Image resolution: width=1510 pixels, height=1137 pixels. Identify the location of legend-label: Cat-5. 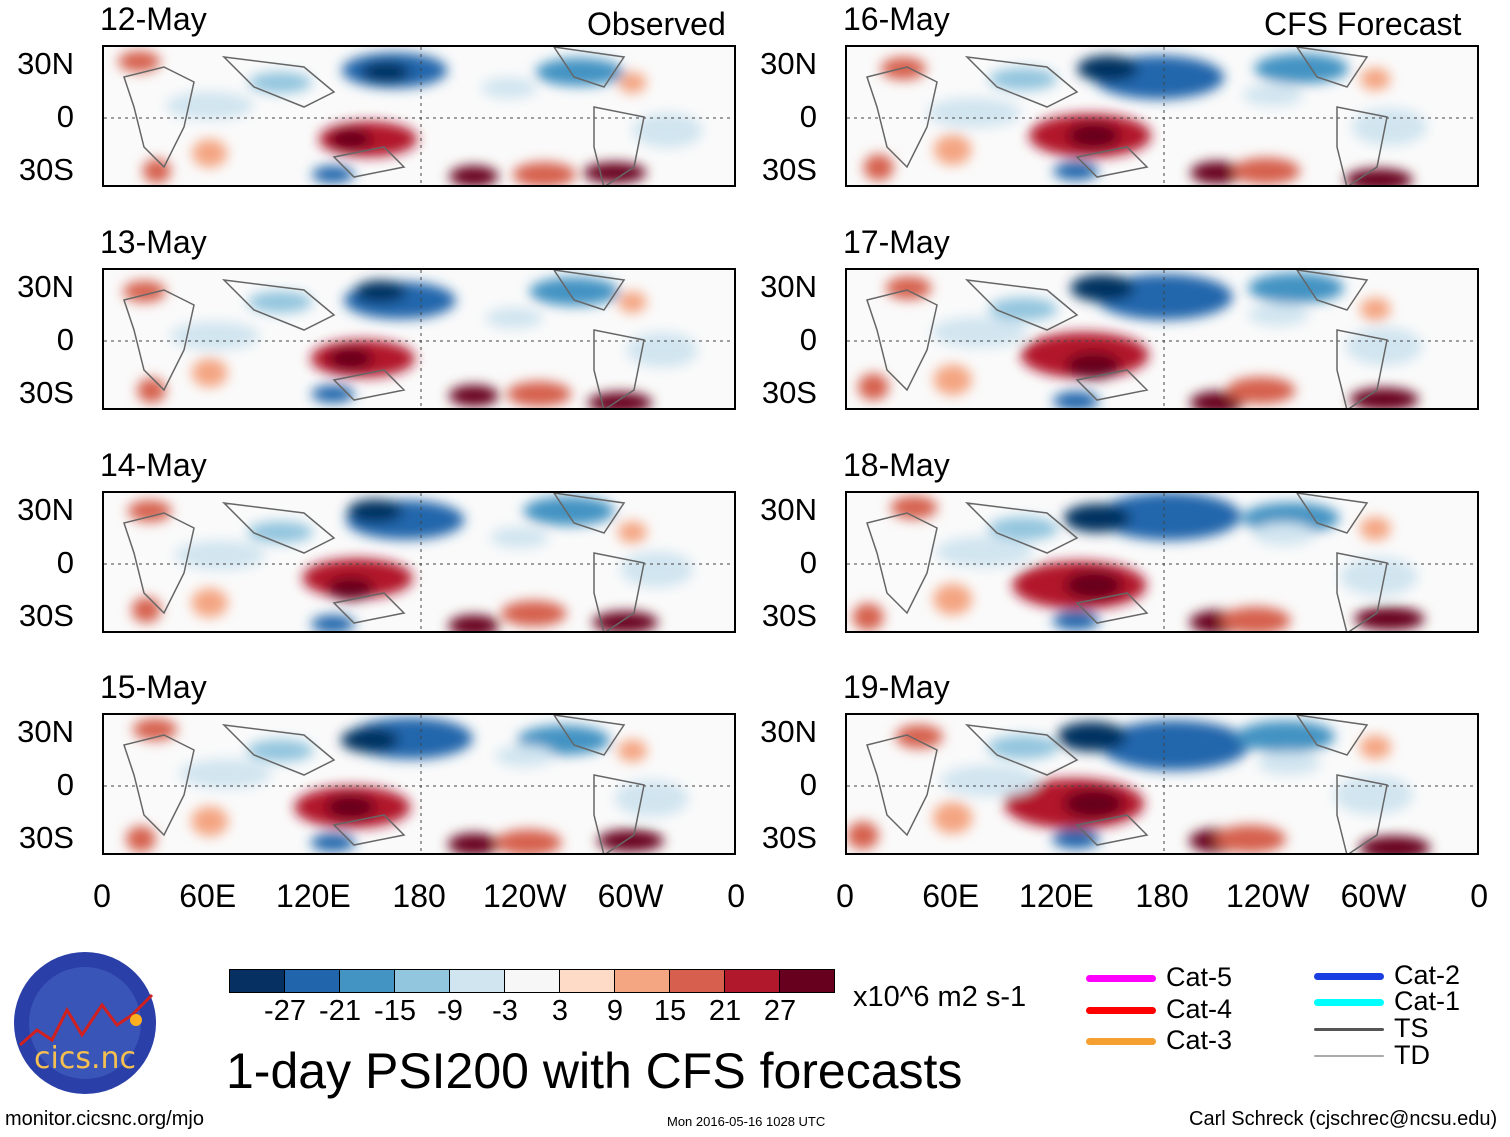
(1199, 977).